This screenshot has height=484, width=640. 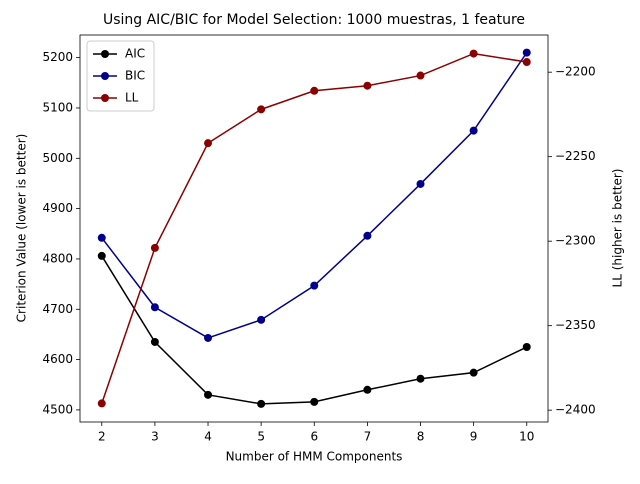 What do you see at coordinates (135, 54) in the screenshot?
I see `legend-label: AIC` at bounding box center [135, 54].